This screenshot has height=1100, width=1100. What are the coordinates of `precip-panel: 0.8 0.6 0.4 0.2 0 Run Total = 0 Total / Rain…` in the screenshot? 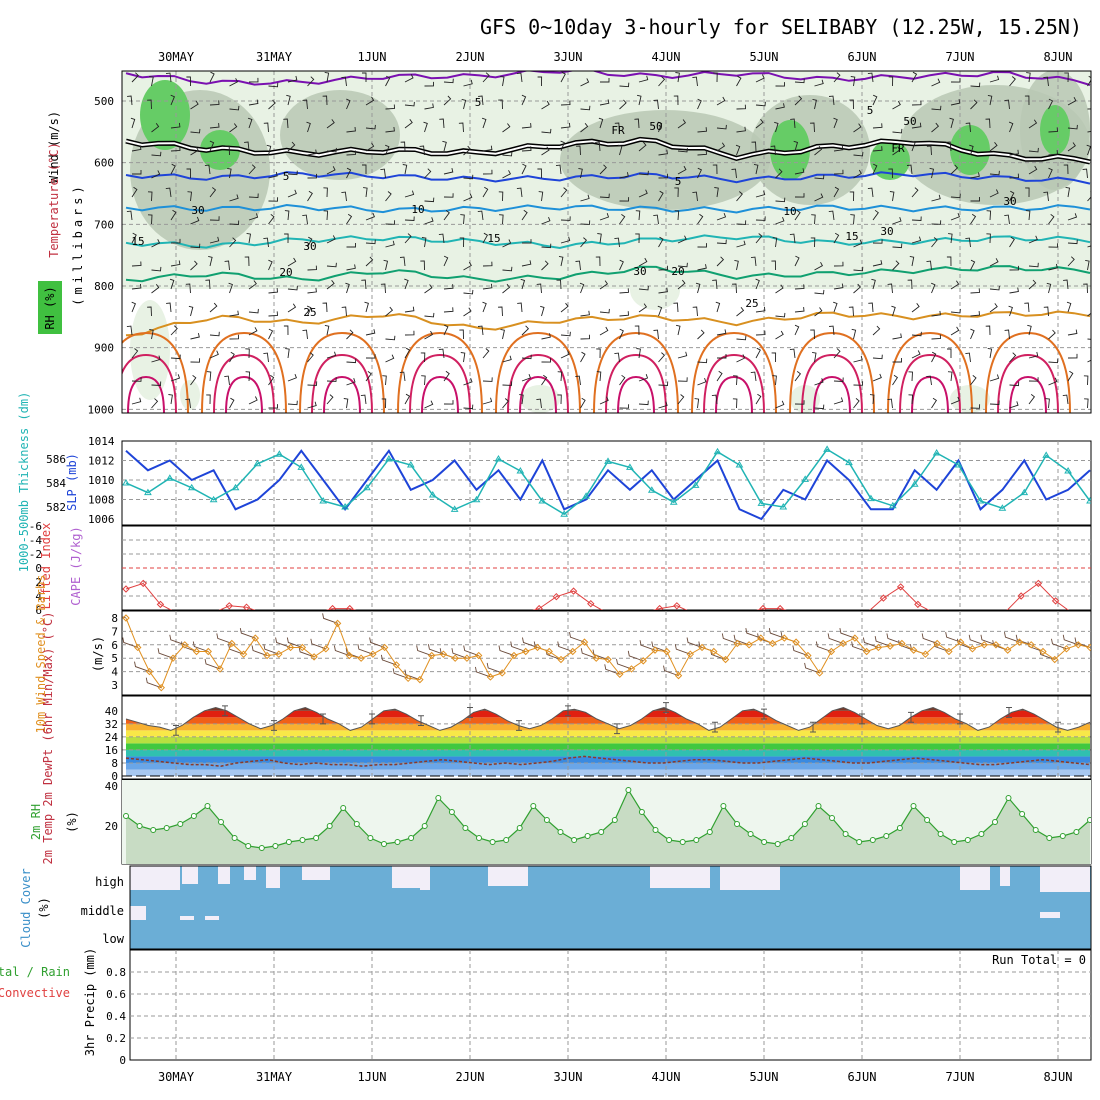 It's located at (546, 1007).